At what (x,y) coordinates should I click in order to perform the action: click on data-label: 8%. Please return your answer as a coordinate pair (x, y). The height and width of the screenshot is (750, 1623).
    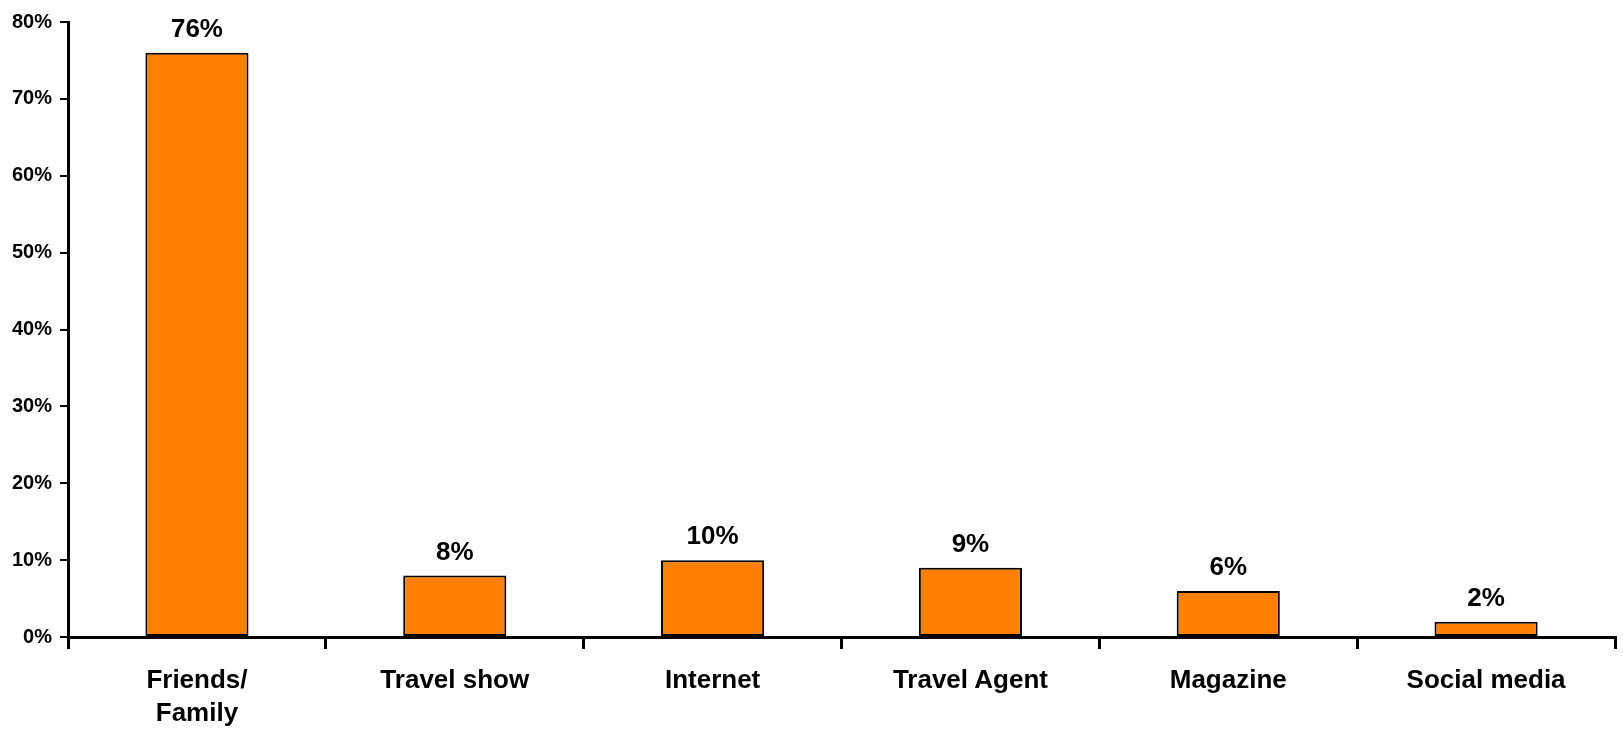
    Looking at the image, I should click on (454, 550).